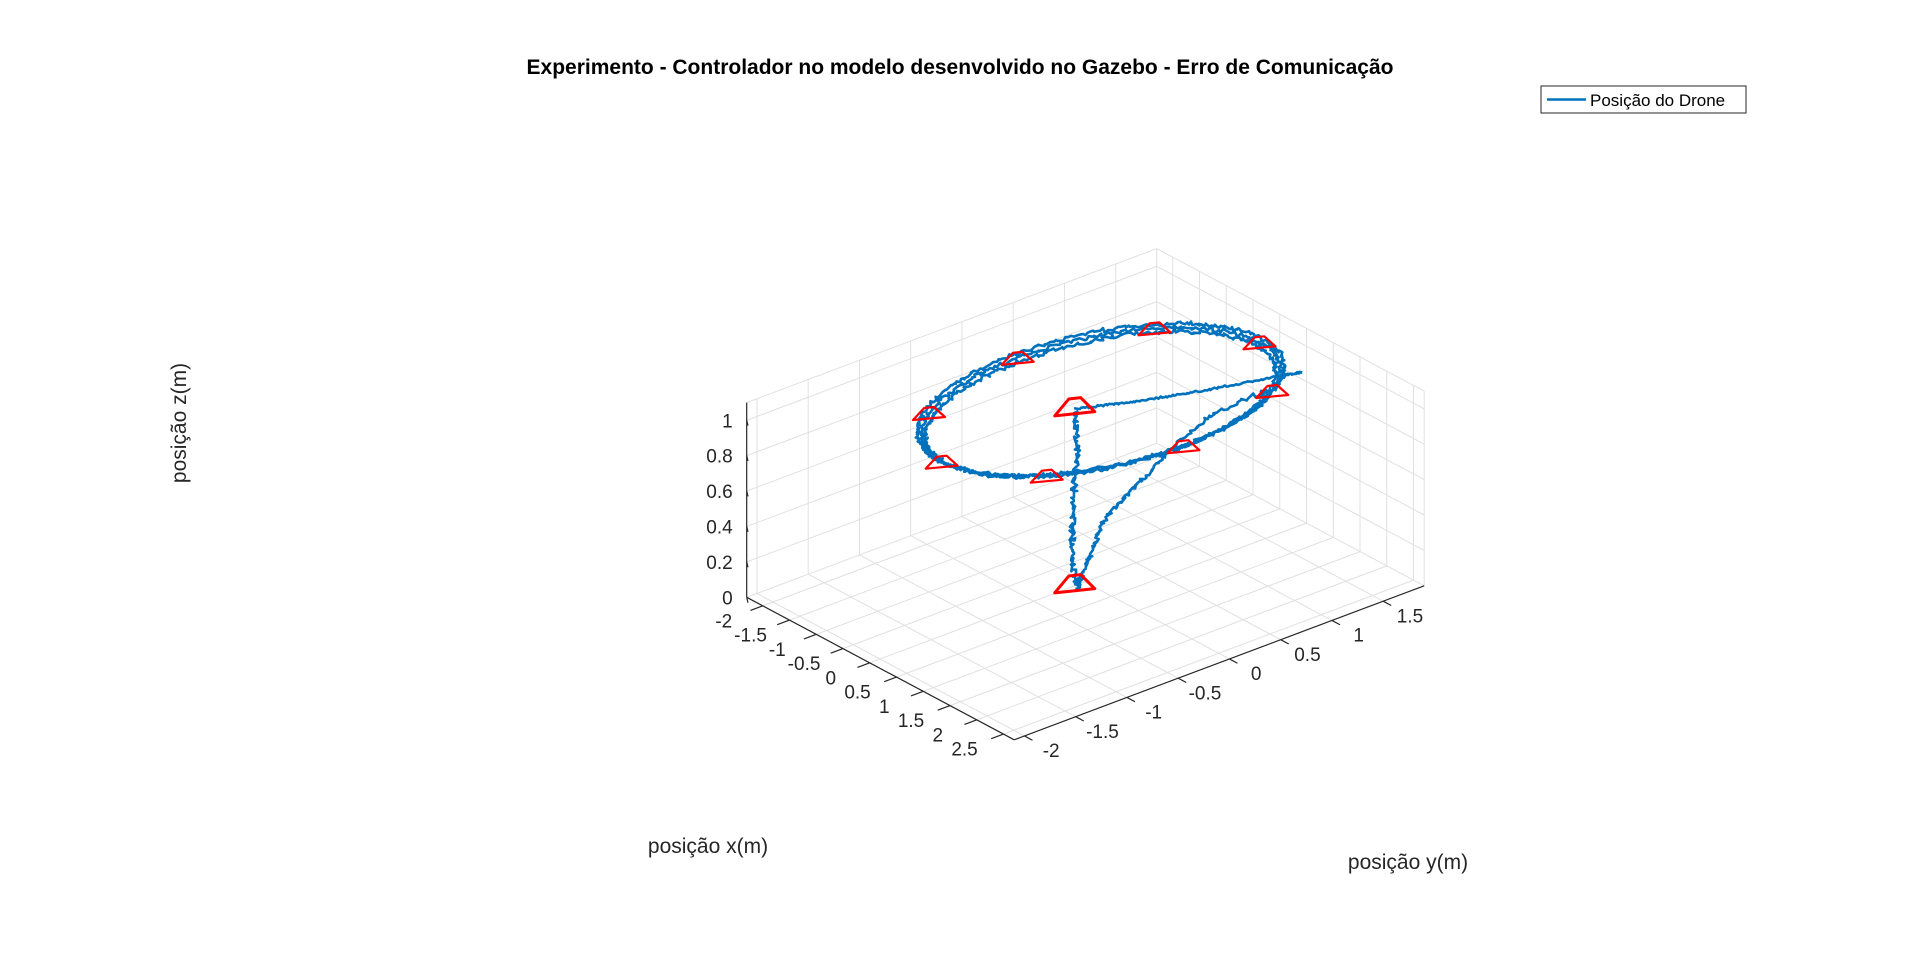 The width and height of the screenshot is (1920, 963). Describe the element at coordinates (938, 735) in the screenshot. I see `x-tick-label: 2` at that location.